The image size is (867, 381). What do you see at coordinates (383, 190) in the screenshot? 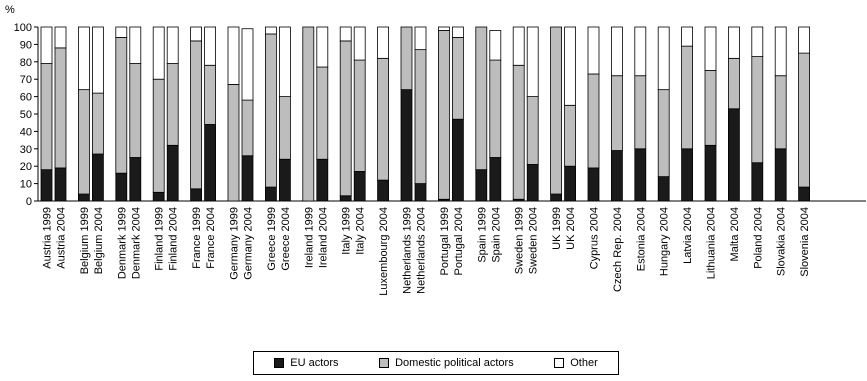
I see `bar-segment-eu-actors-luxembourg-2004` at bounding box center [383, 190].